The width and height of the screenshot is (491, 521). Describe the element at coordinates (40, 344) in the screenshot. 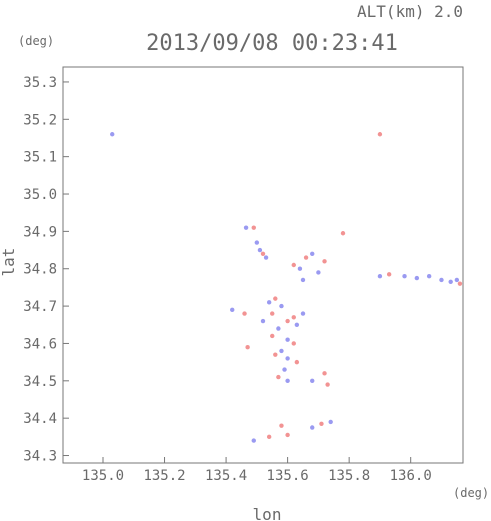

I see `y-tick-label: 34.6` at that location.